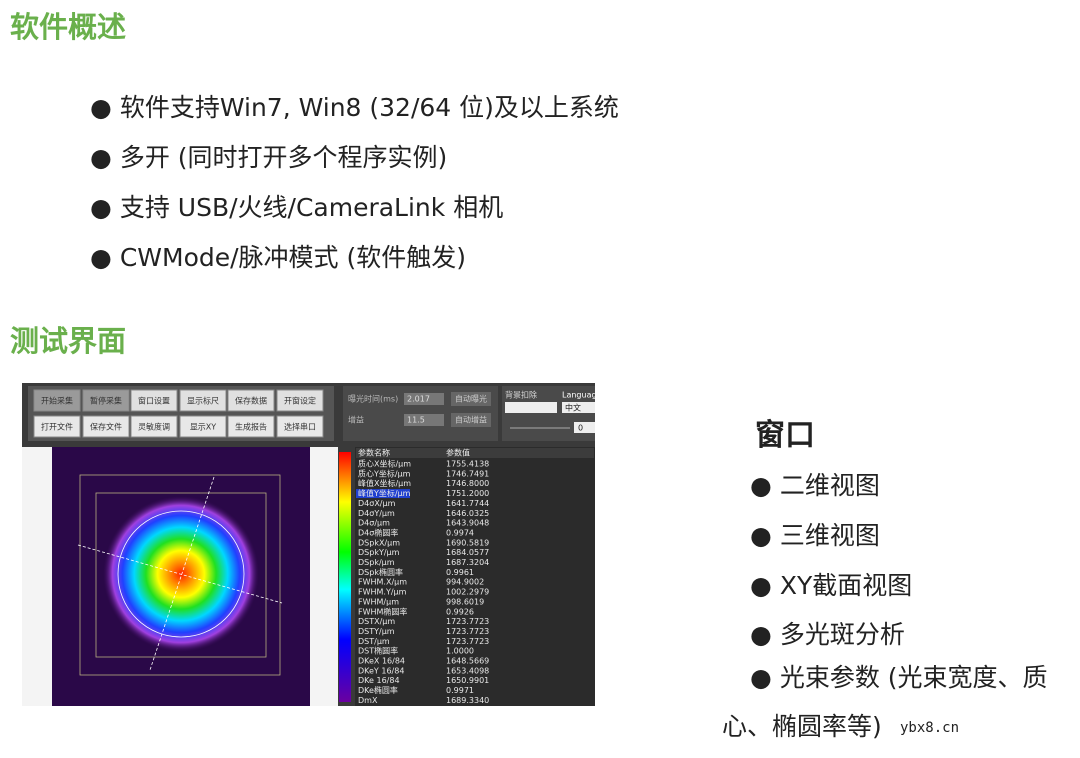  I want to click on param-value: 1646.0325, so click(467, 513).